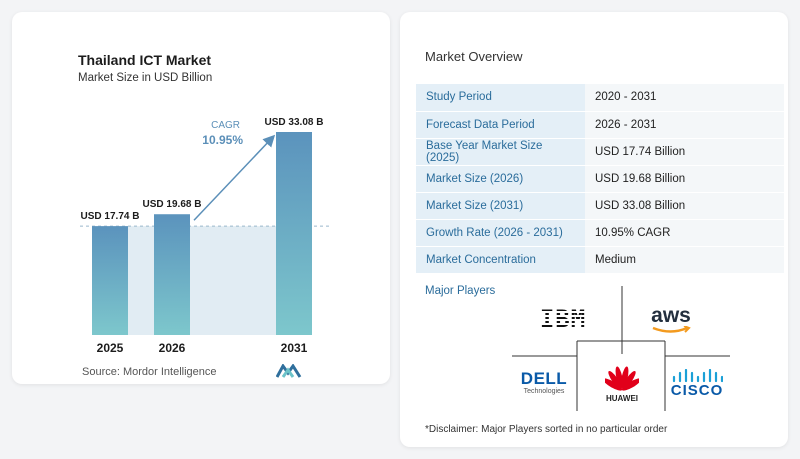 Image resolution: width=800 pixels, height=459 pixels. What do you see at coordinates (110, 280) in the screenshot?
I see `bar-2025` at bounding box center [110, 280].